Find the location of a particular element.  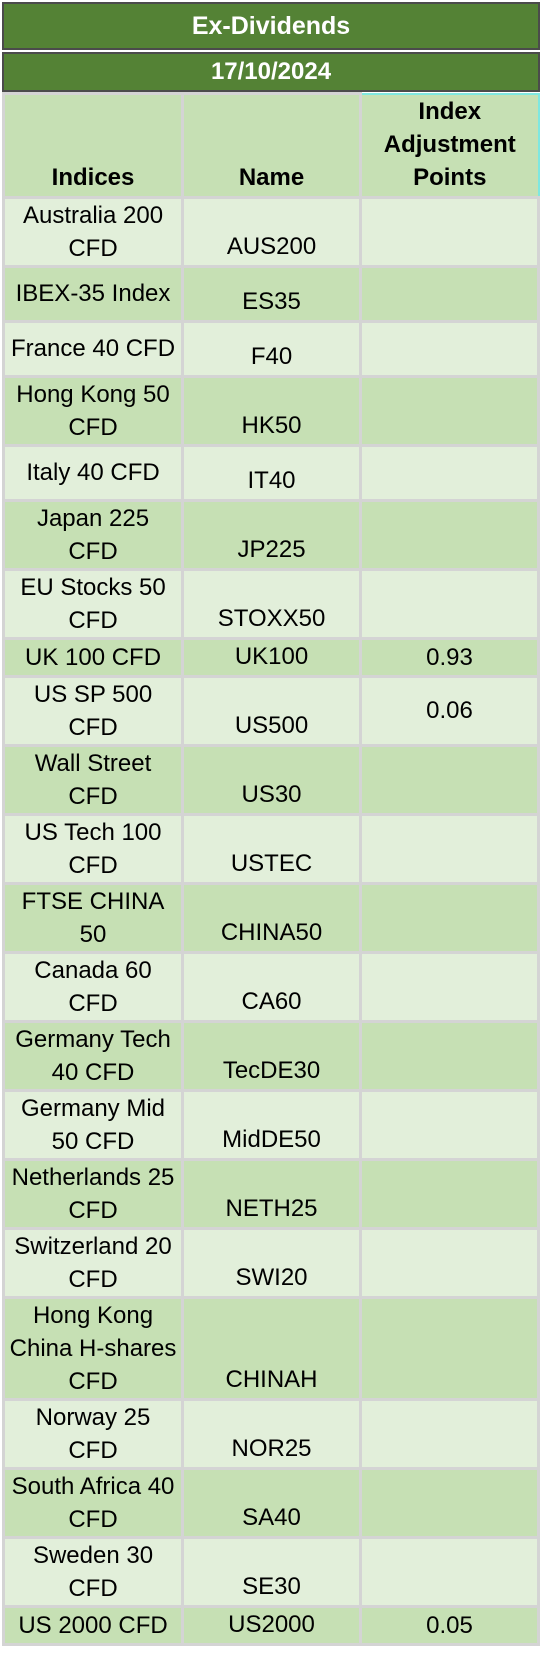

header-name: Name is located at coordinates (271, 145).